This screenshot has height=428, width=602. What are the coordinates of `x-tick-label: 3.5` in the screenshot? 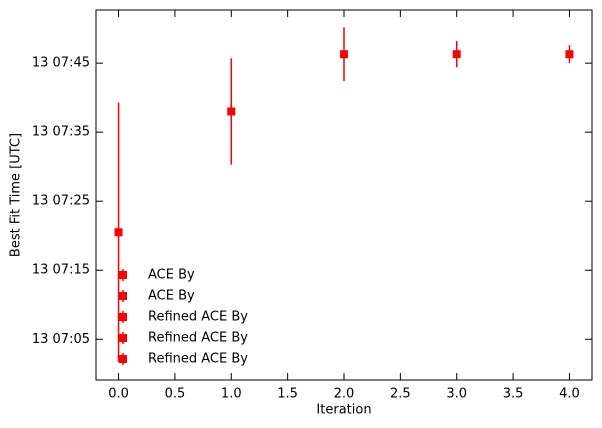 It's located at (513, 394).